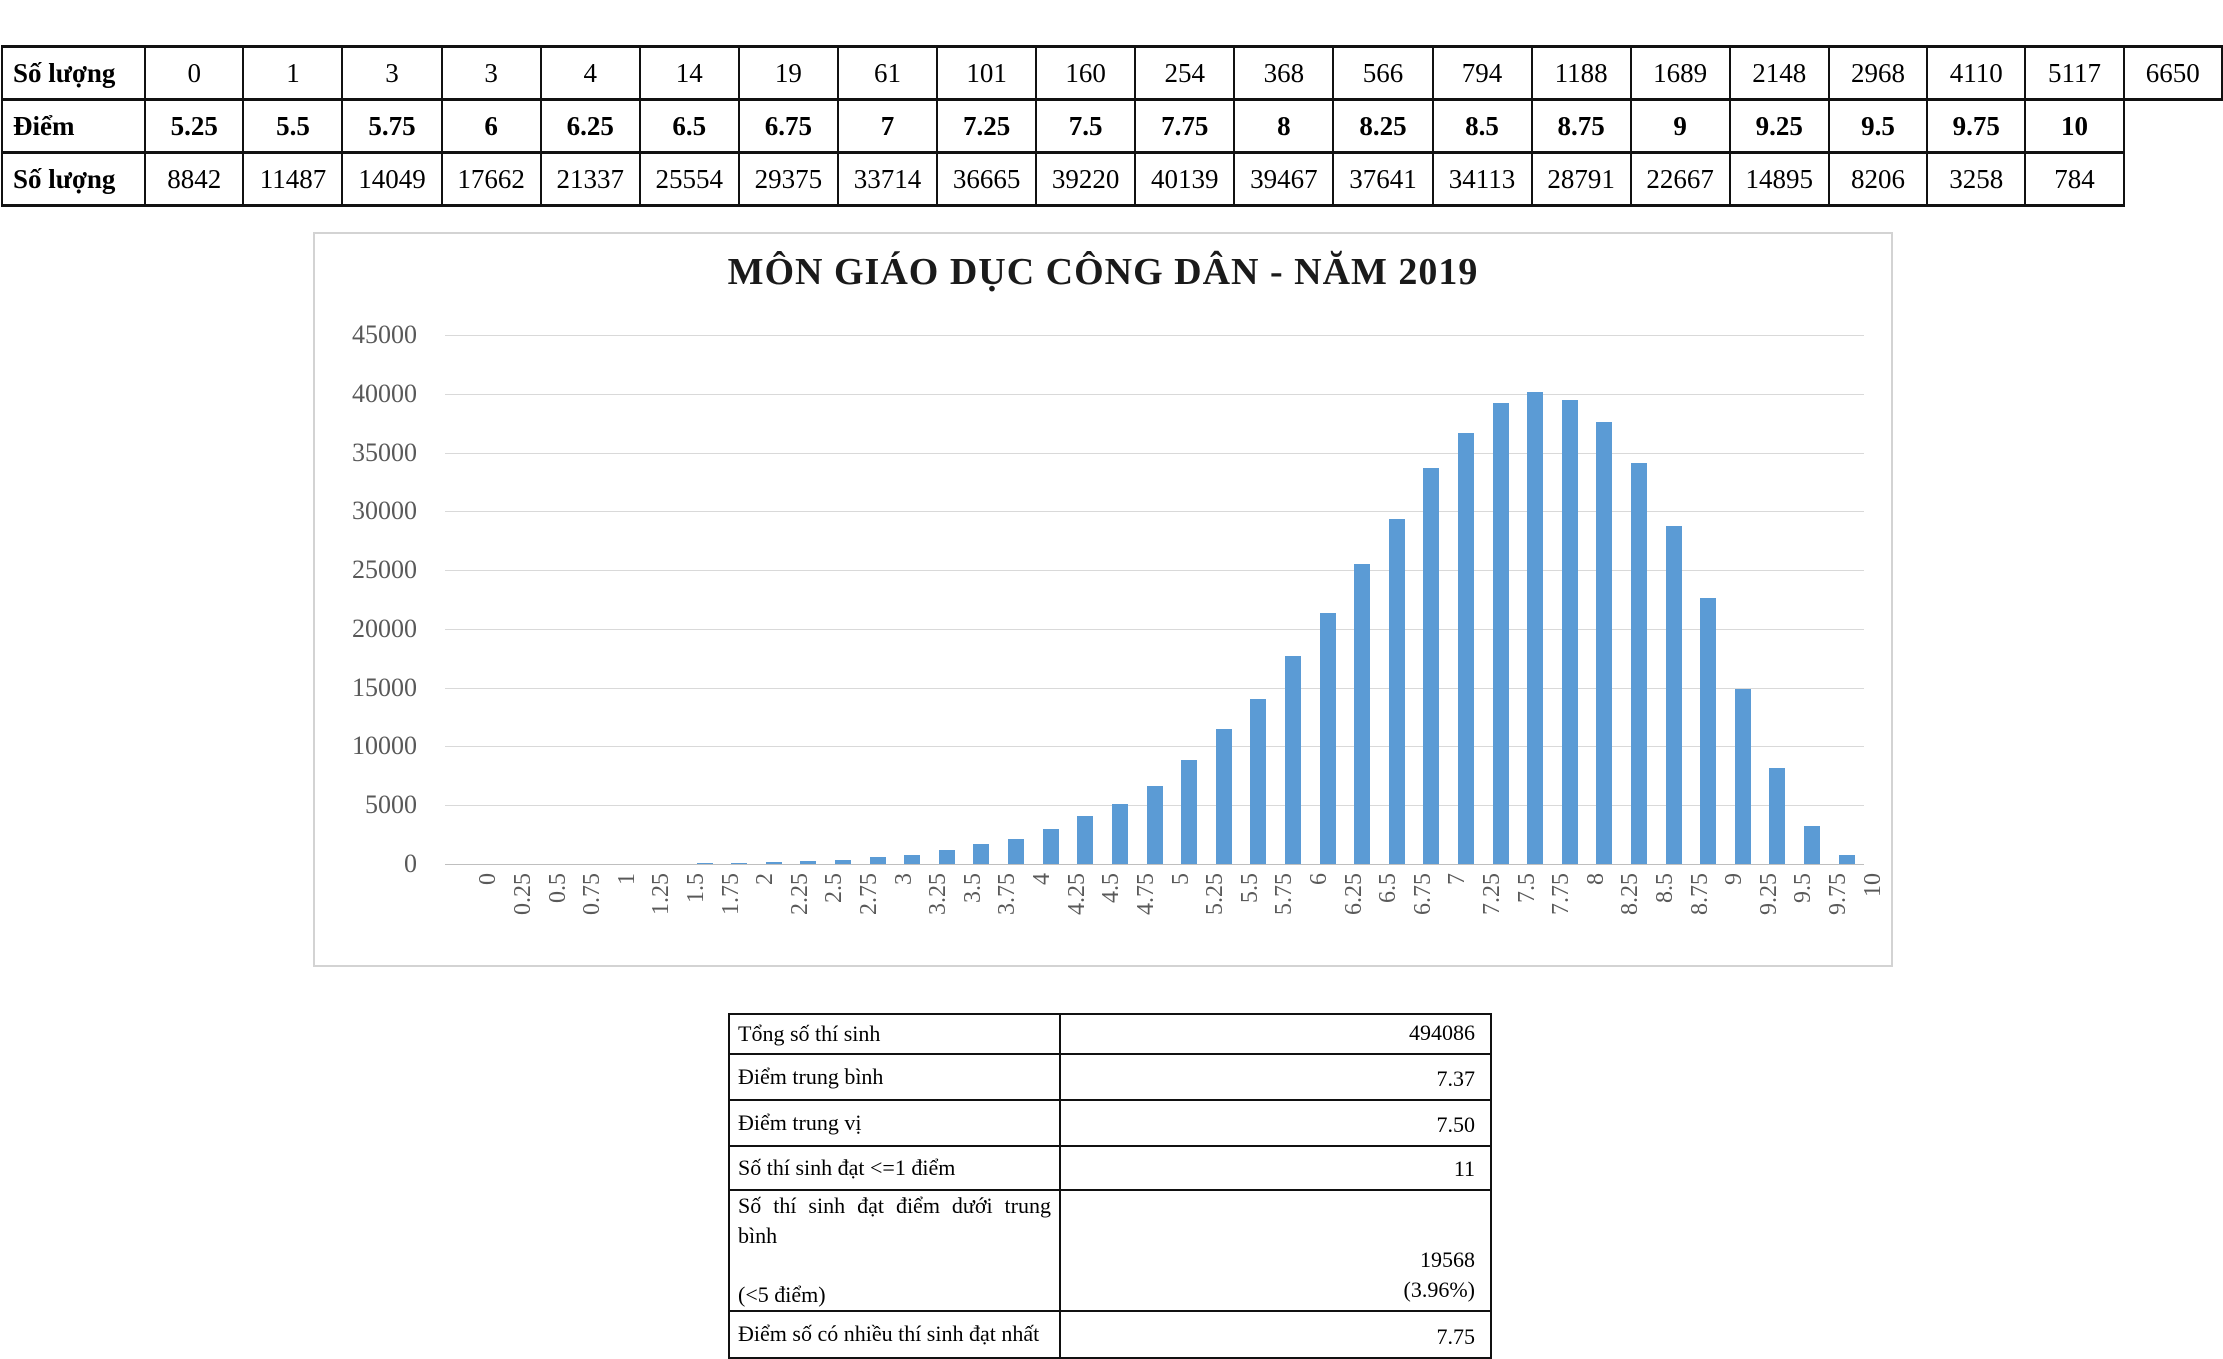 Image resolution: width=2223 pixels, height=1359 pixels. I want to click on x-axis-tick-label: 8.75, so click(1699, 894).